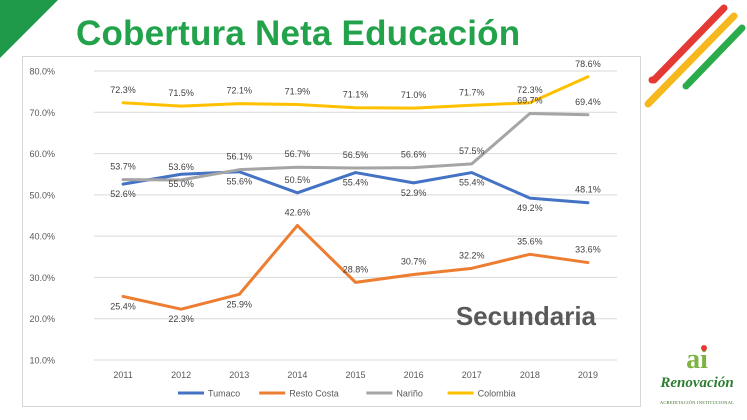 The height and width of the screenshot is (420, 747). What do you see at coordinates (409, 394) in the screenshot?
I see `legend-label: Nariño` at bounding box center [409, 394].